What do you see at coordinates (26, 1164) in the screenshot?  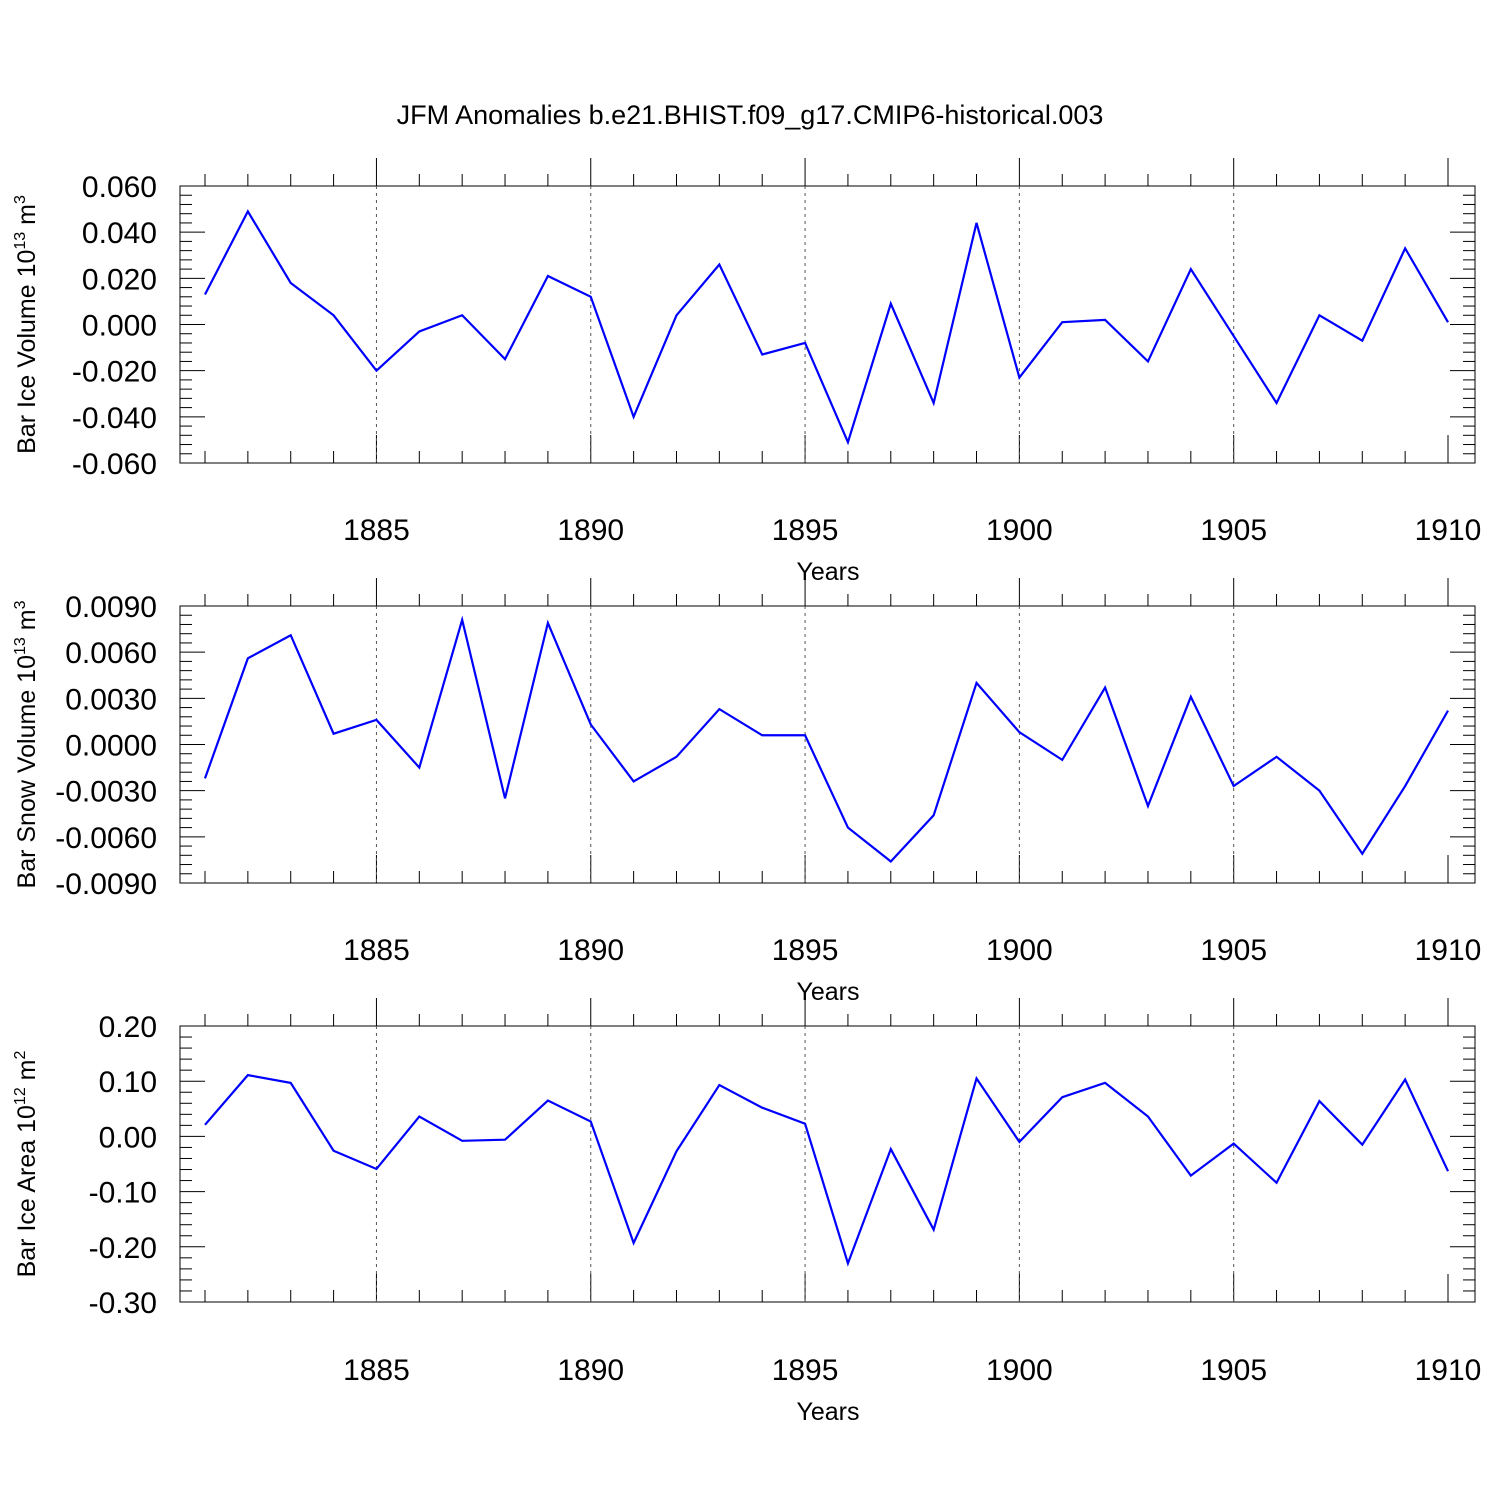 I see `y-axis-label: Bar Ice Area 1012 m2` at bounding box center [26, 1164].